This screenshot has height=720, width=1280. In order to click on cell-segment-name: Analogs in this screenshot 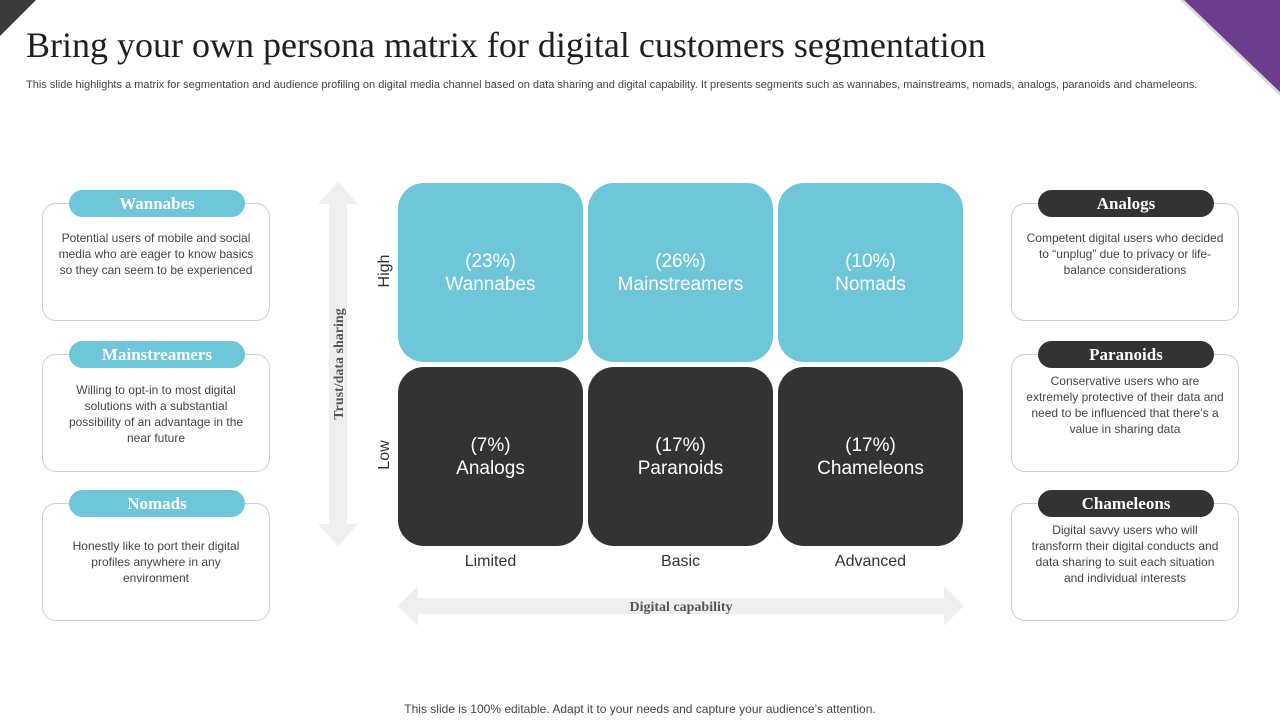, I will do `click(490, 468)`.